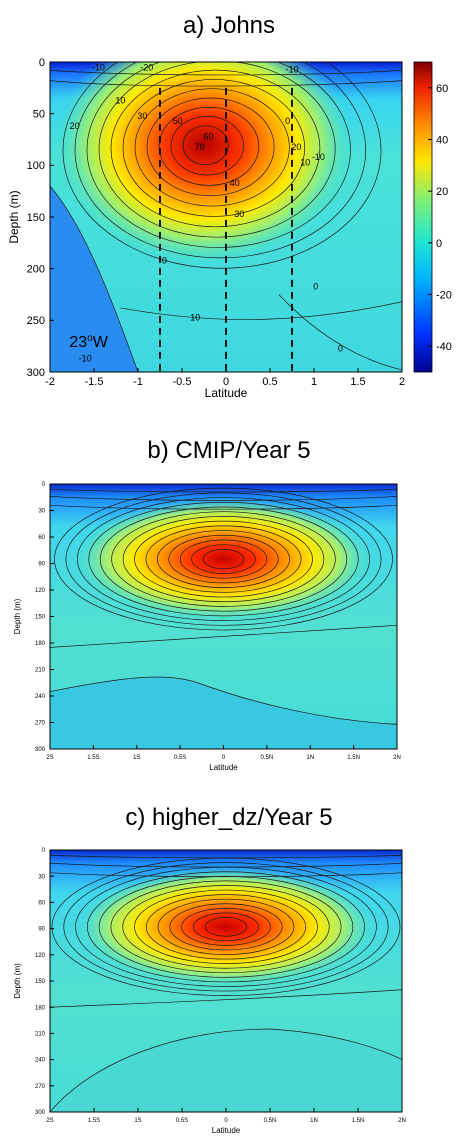 This screenshot has height=1146, width=458. I want to click on y-tick-label: 240, so click(40, 697).